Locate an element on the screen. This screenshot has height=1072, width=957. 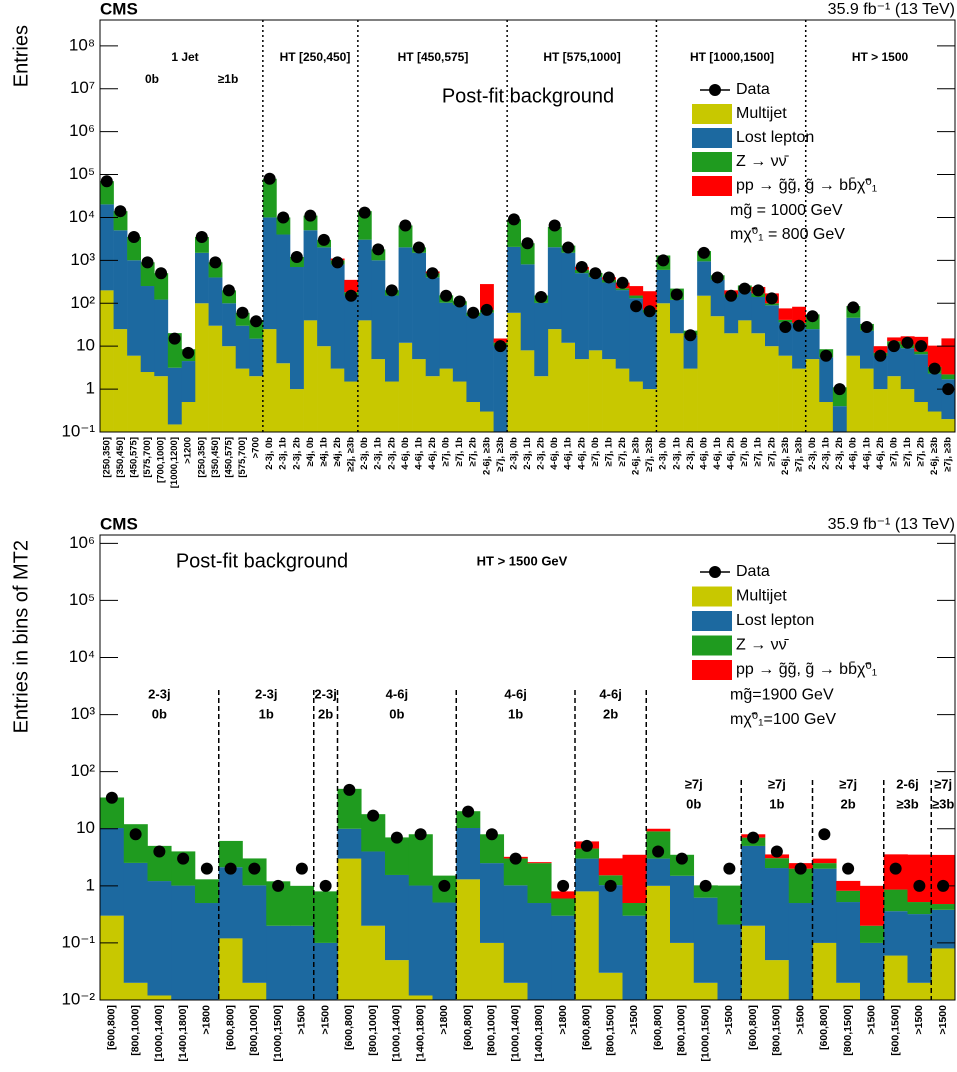
y-axis-label: Entries in bins of MT2 is located at coordinates (21, 636).